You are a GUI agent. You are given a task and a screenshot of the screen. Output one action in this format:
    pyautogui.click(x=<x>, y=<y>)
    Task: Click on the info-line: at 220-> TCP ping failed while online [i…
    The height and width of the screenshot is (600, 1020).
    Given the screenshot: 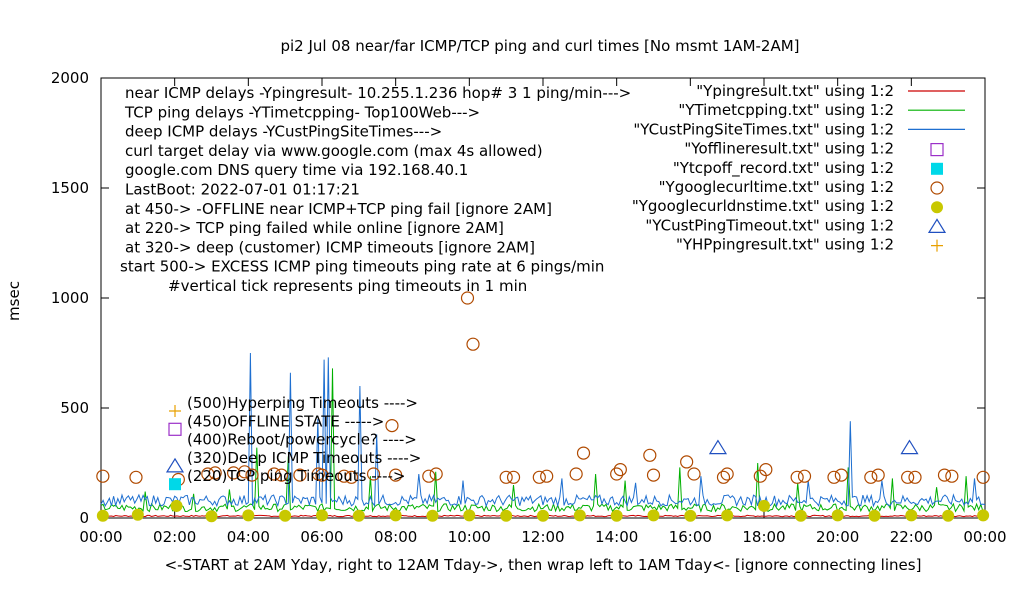 What is the action you would take?
    pyautogui.click(x=314, y=228)
    